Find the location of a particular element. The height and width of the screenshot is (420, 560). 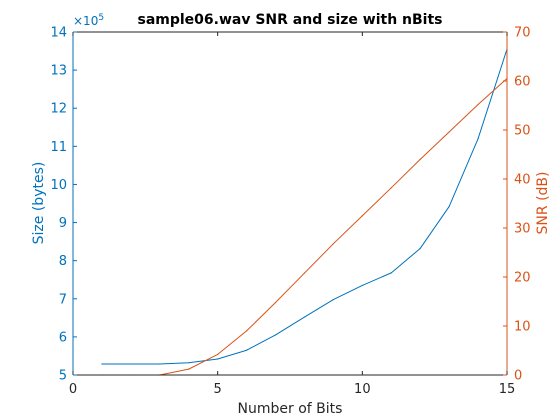

y-tick-label-left: 7 is located at coordinates (63, 299).